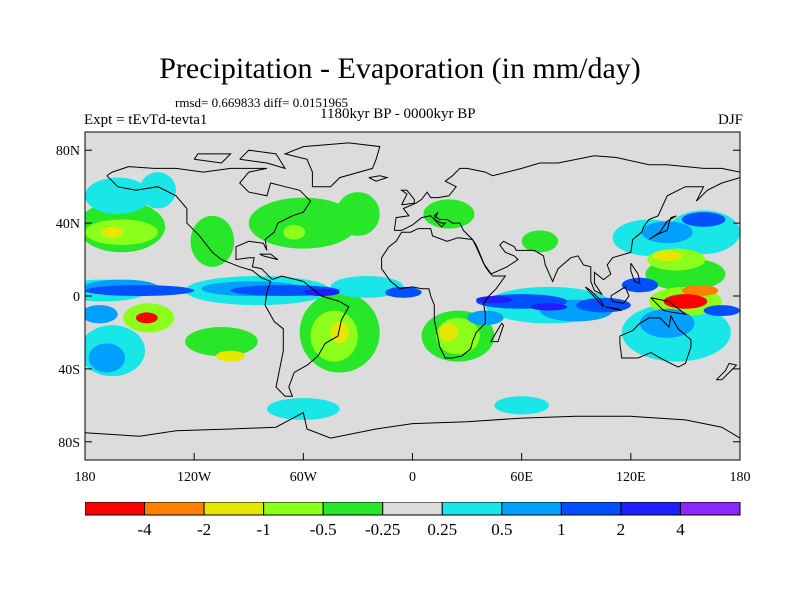  What do you see at coordinates (412, 477) in the screenshot?
I see `x-tick-label: 0` at bounding box center [412, 477].